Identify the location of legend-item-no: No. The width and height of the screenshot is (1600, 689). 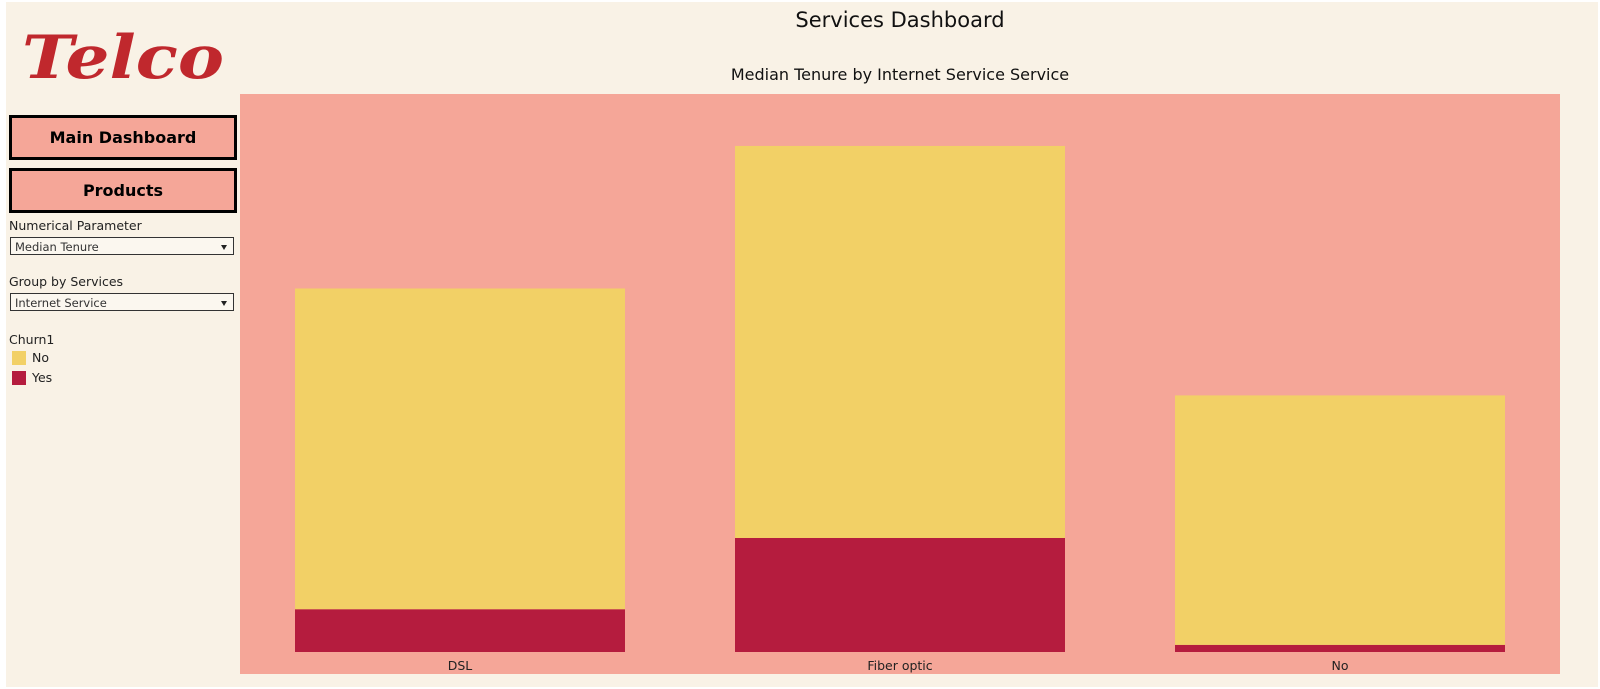
(30, 357).